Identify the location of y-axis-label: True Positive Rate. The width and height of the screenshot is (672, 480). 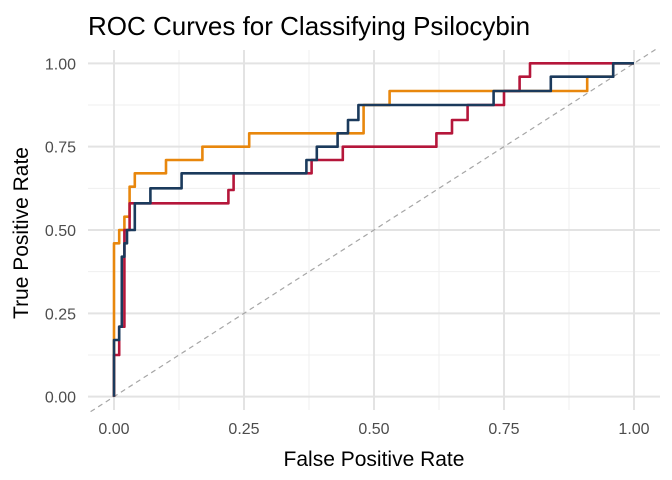
(21, 233).